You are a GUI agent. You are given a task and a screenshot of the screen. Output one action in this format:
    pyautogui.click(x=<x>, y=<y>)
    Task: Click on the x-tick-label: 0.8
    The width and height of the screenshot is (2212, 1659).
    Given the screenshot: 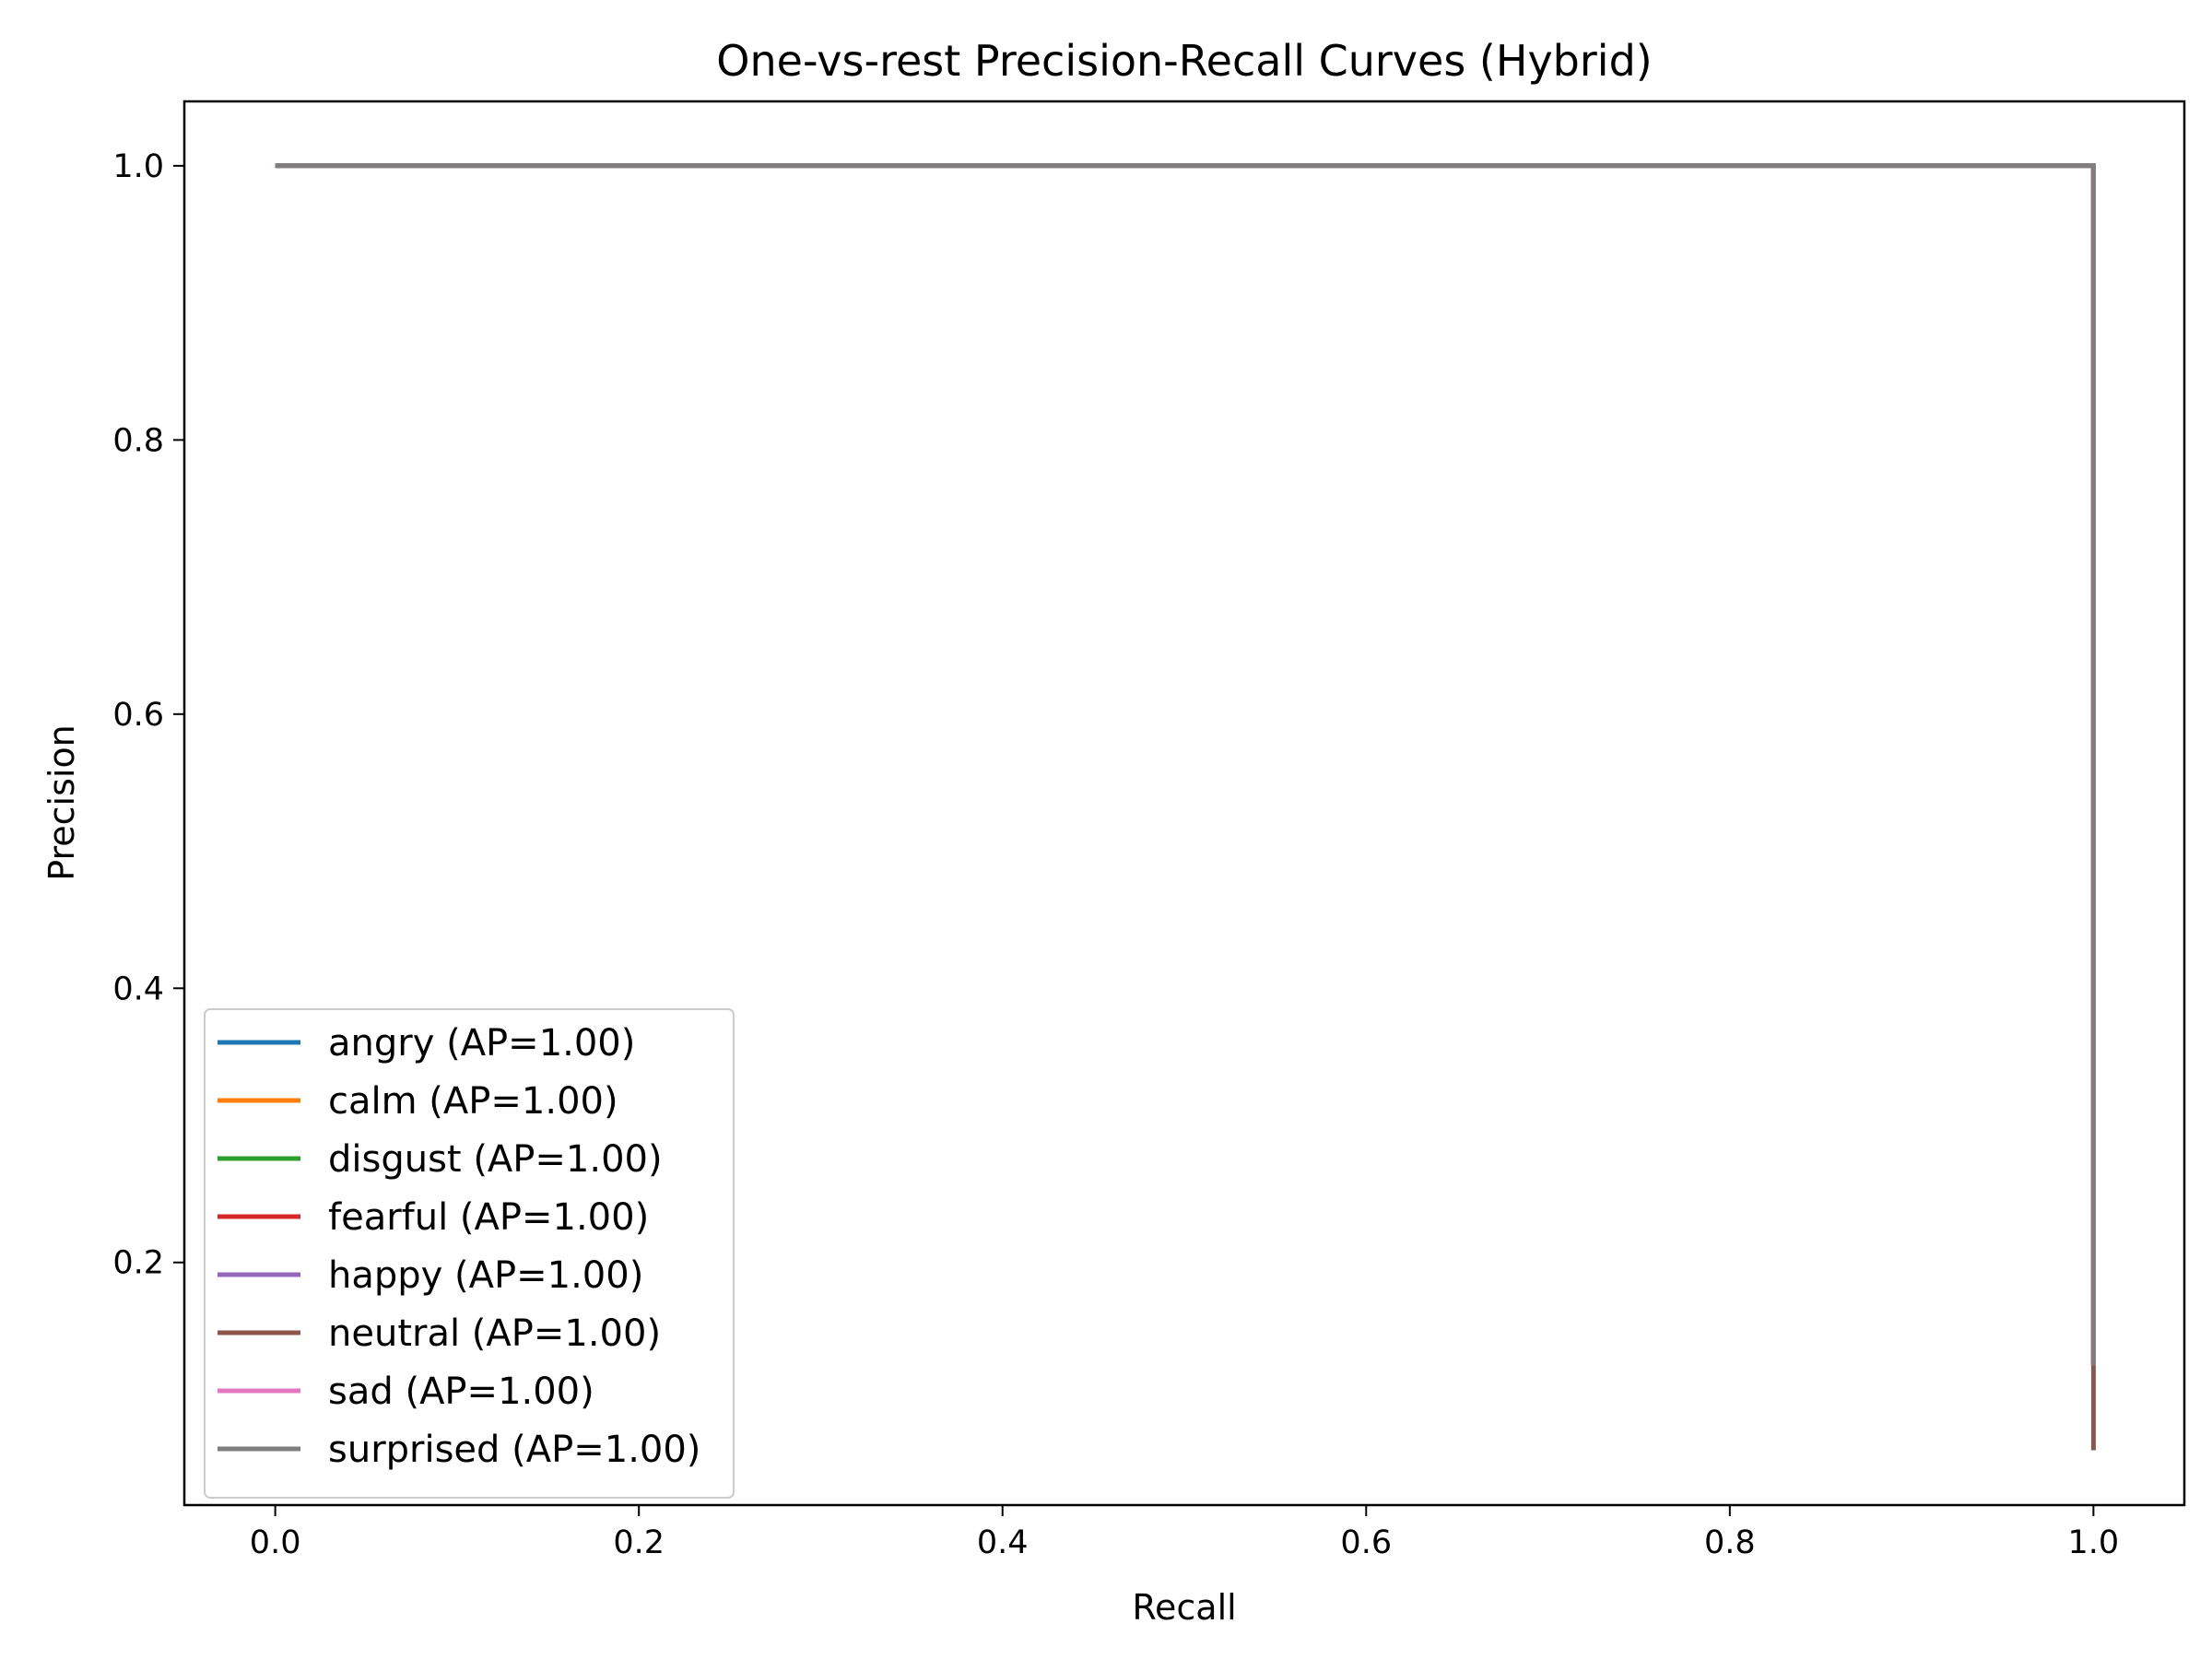 What is the action you would take?
    pyautogui.click(x=1730, y=1542)
    